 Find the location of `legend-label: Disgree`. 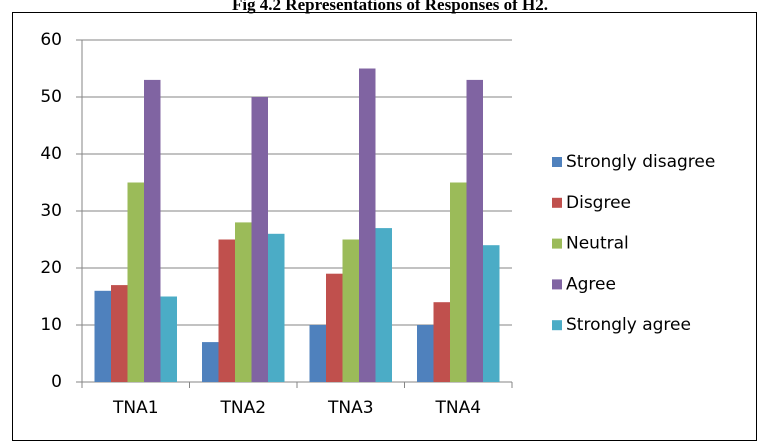

legend-label: Disgree is located at coordinates (598, 203).